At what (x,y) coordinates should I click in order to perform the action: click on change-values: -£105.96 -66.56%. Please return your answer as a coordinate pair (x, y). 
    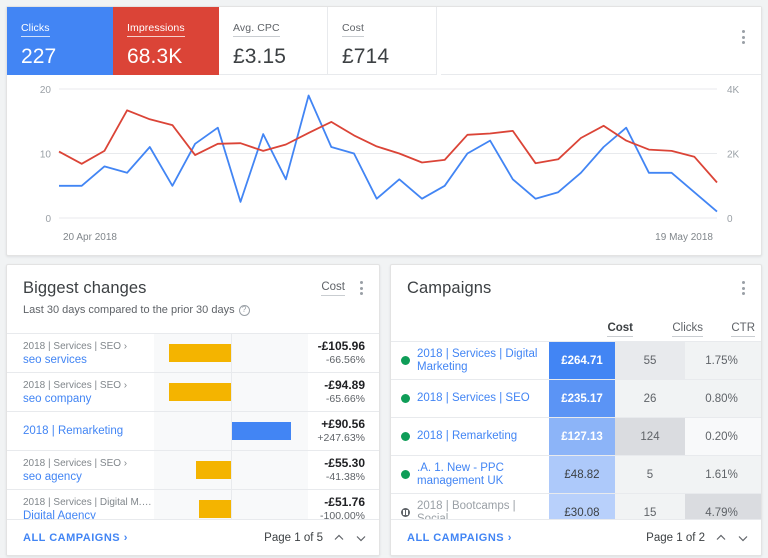
    Looking at the image, I should click on (343, 353).